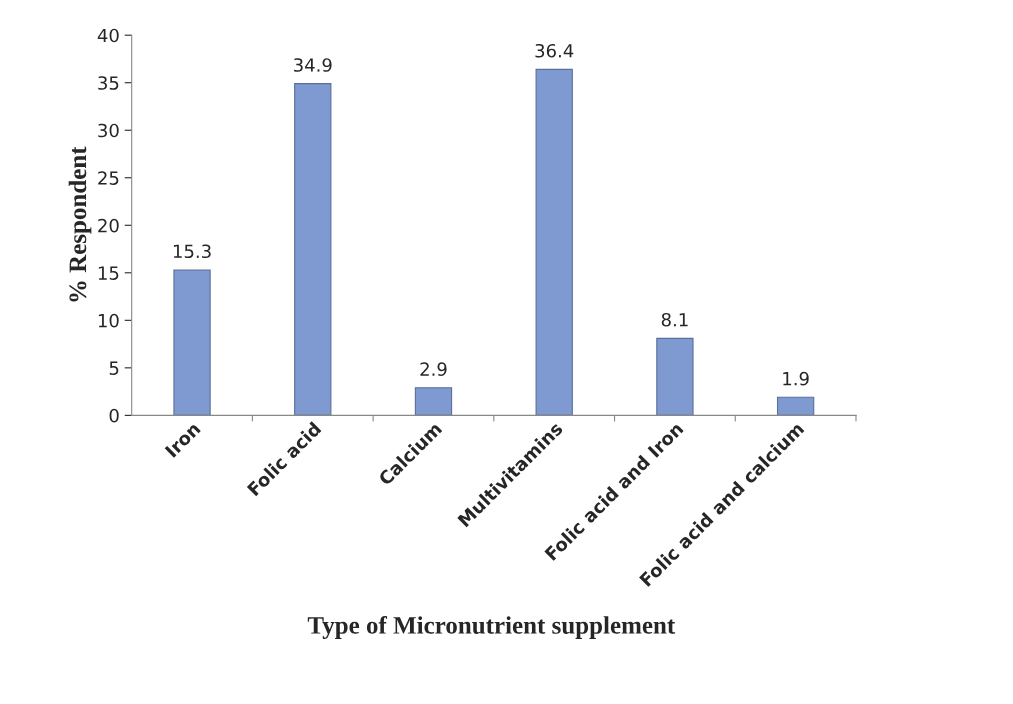 The width and height of the screenshot is (1013, 704). What do you see at coordinates (192, 251) in the screenshot?
I see `data-label: 15.3` at bounding box center [192, 251].